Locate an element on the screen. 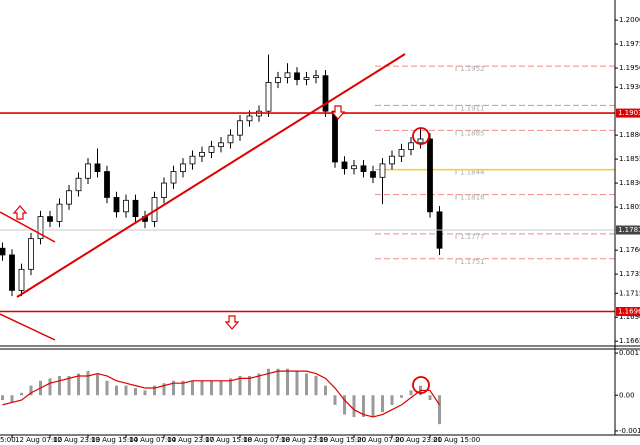 The width and height of the screenshot is (640, 445). down-arrow is located at coordinates (232, 322).